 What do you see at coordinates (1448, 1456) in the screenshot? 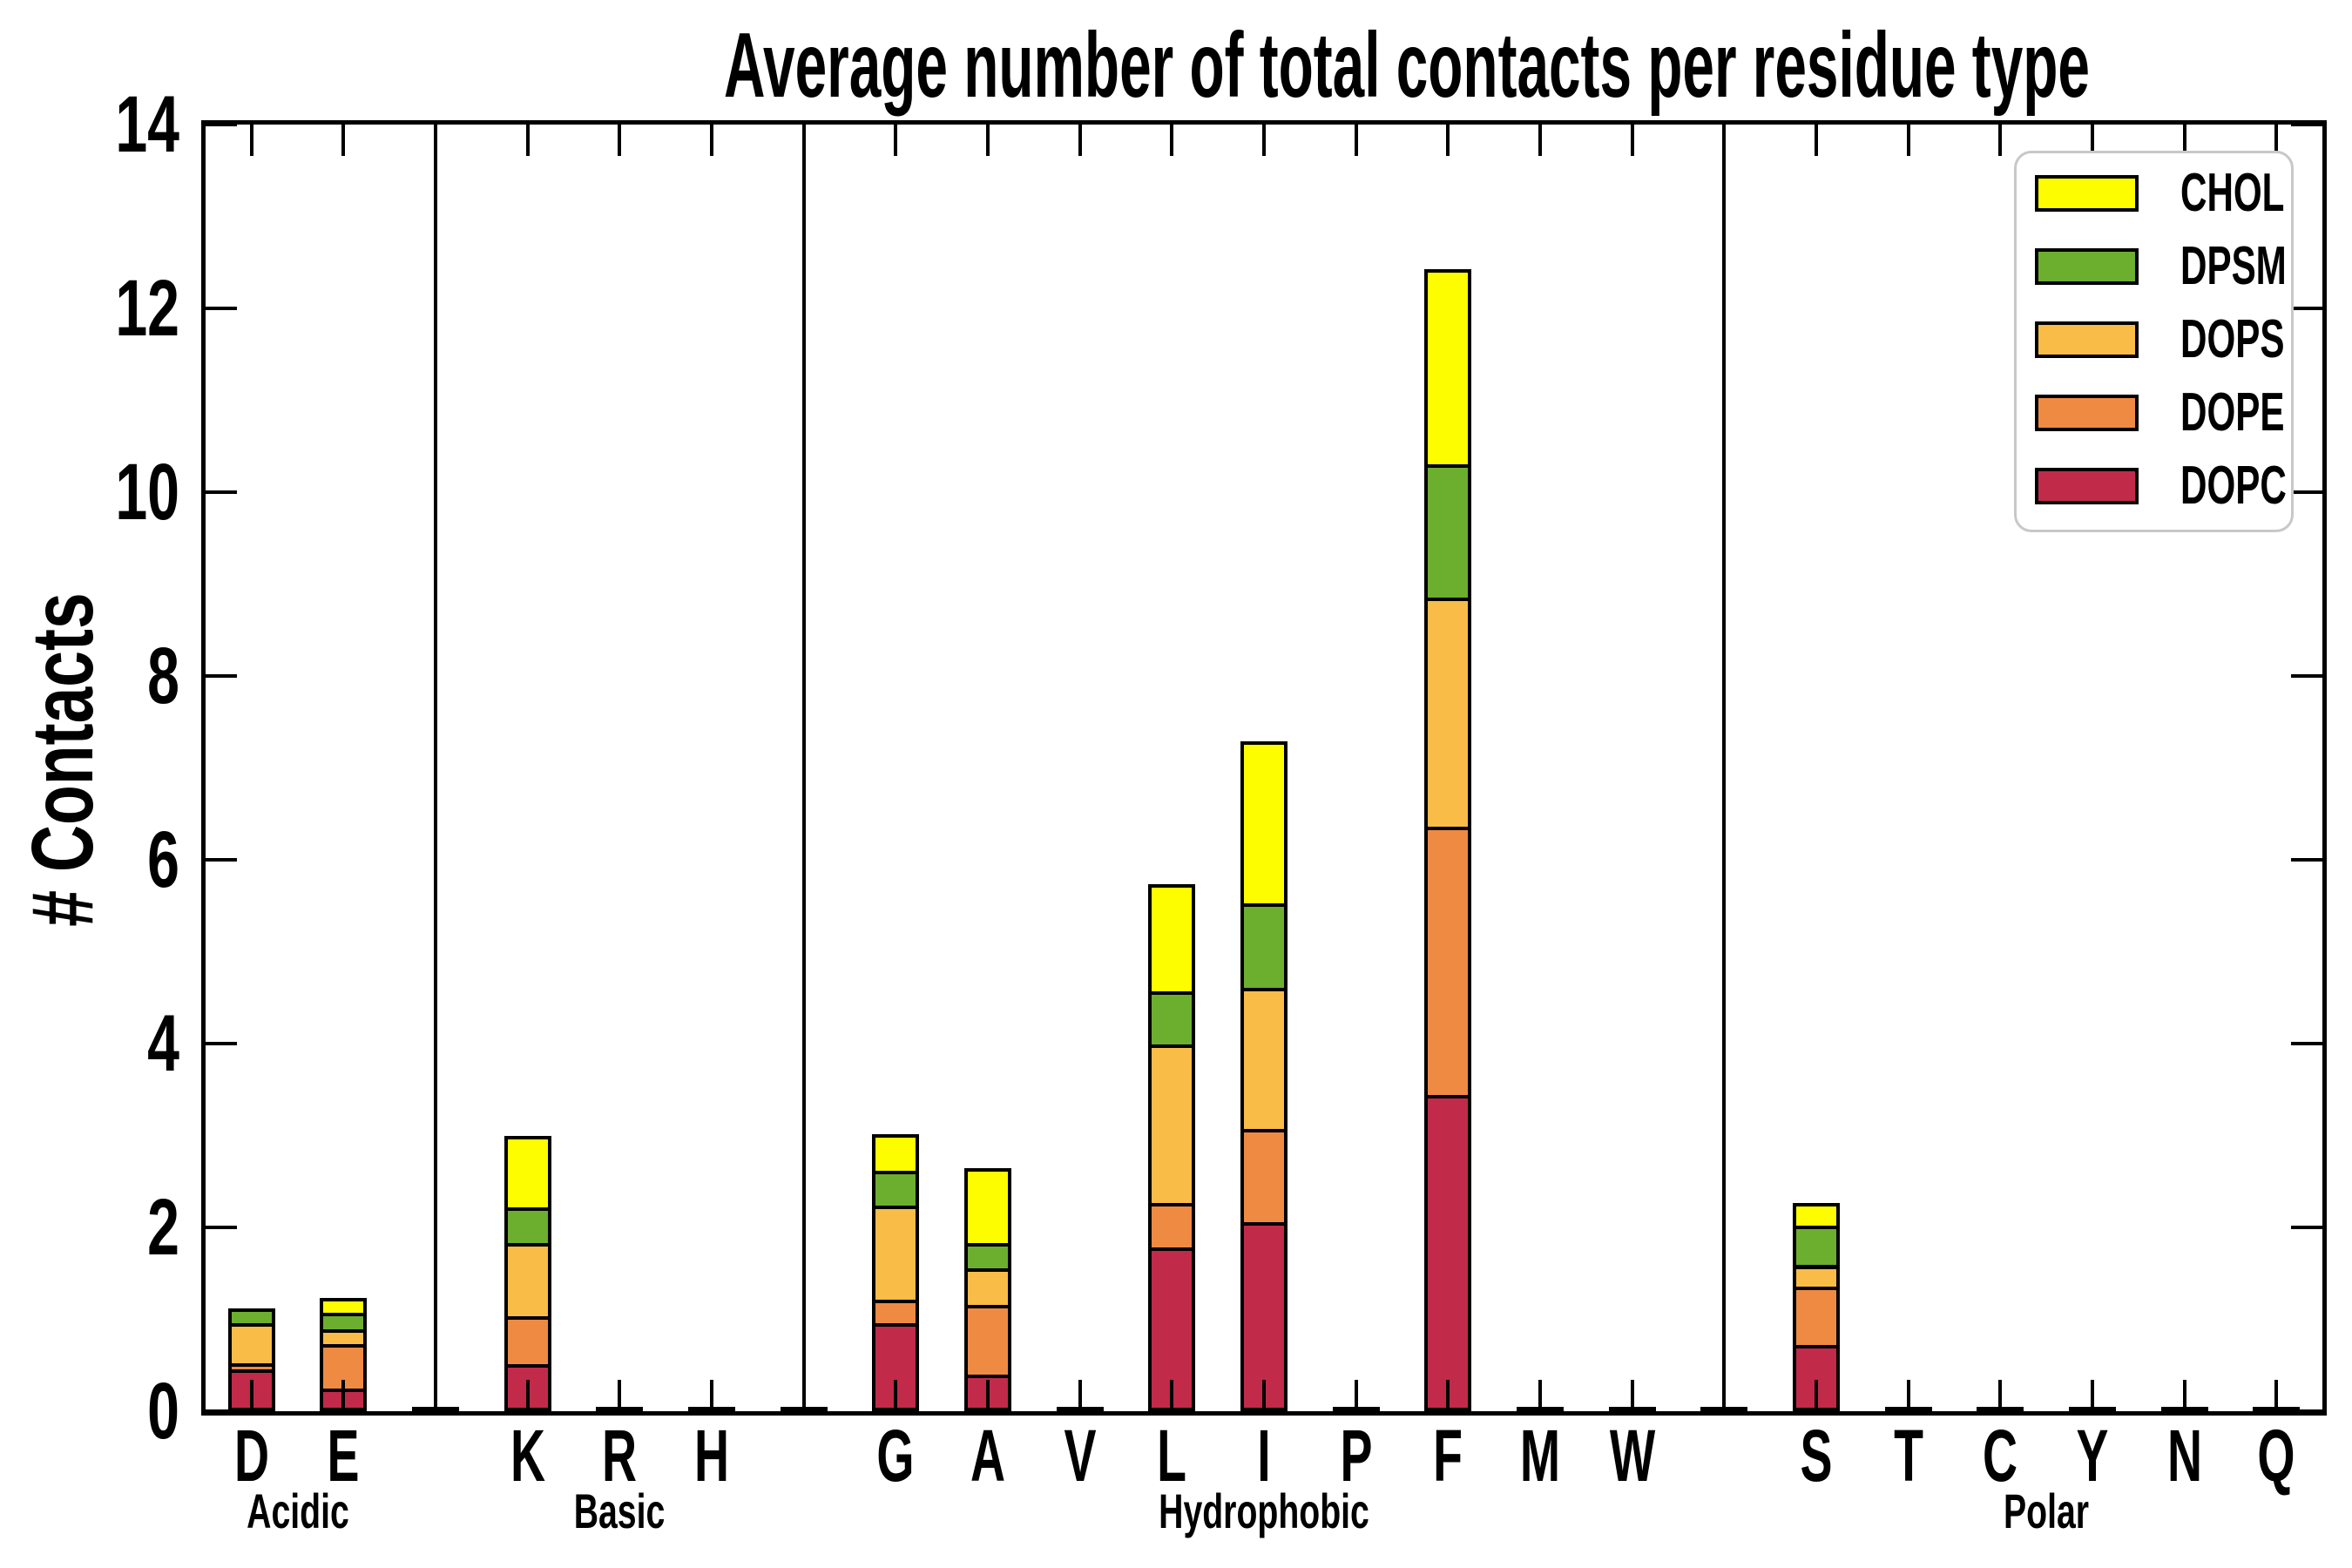
I see `x-tick-label-F: F` at bounding box center [1448, 1456].